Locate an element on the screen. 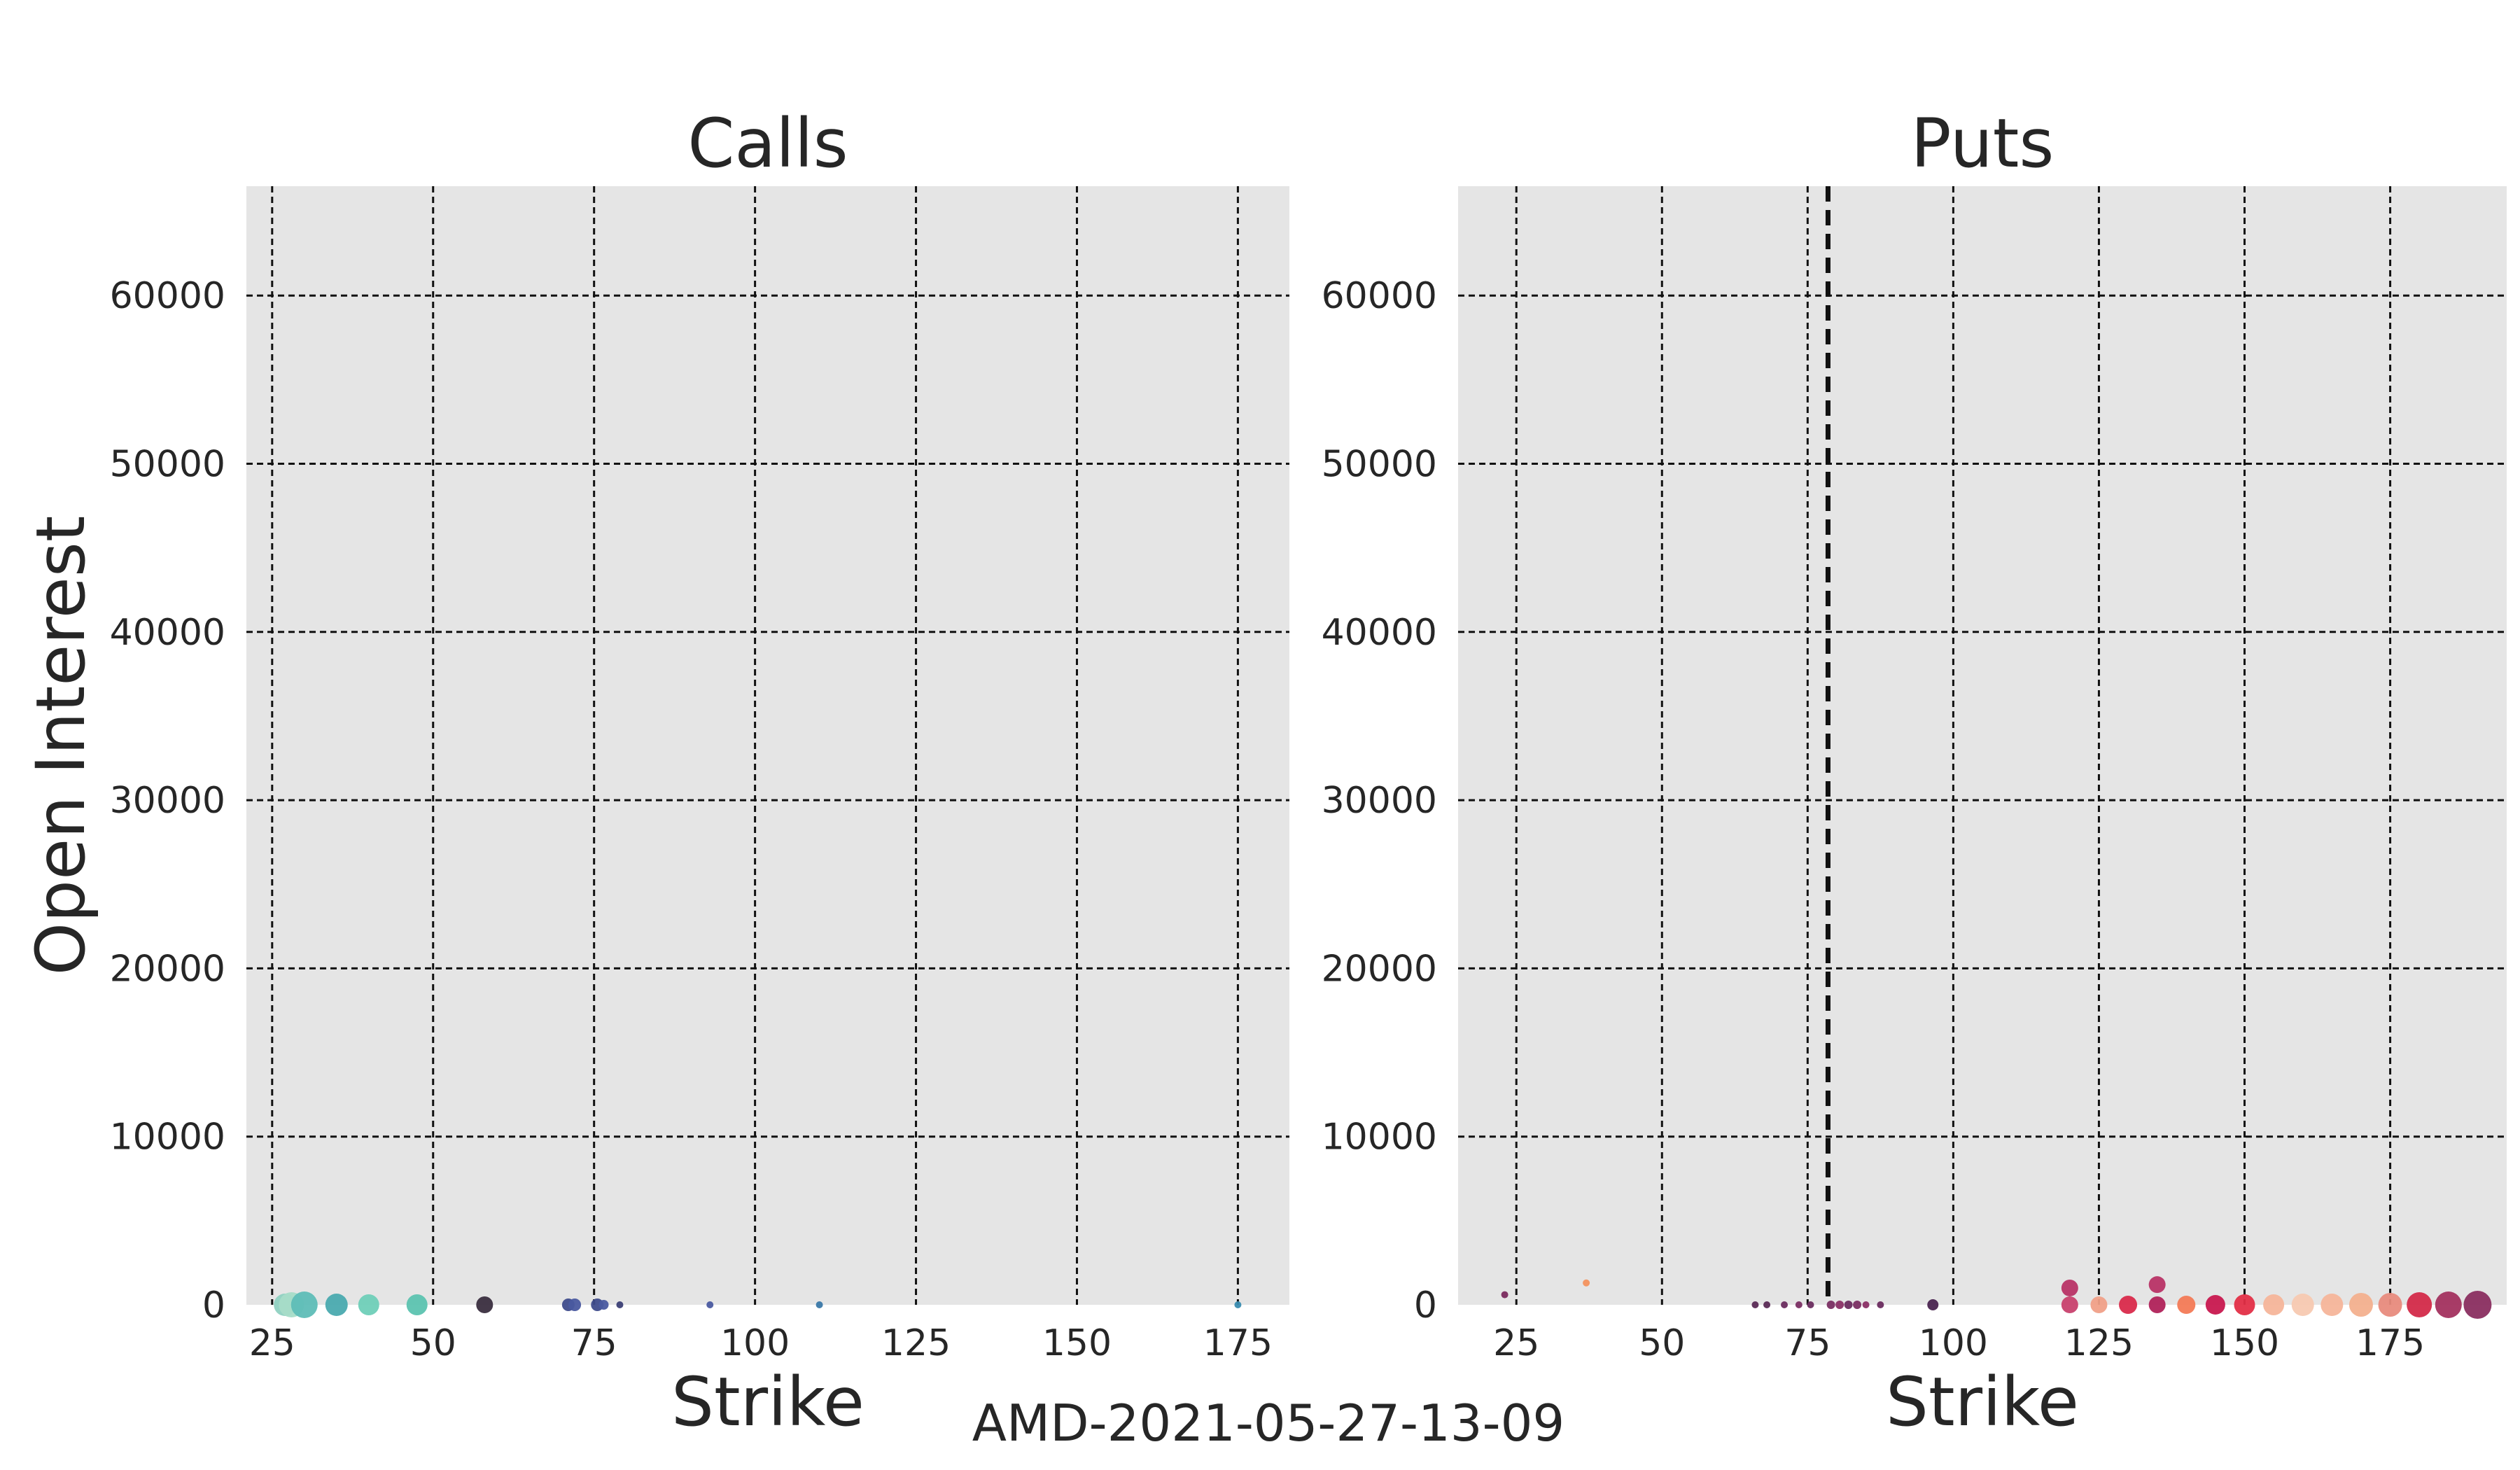 The image size is (2520, 1470). panel-title: Calls is located at coordinates (767, 143).